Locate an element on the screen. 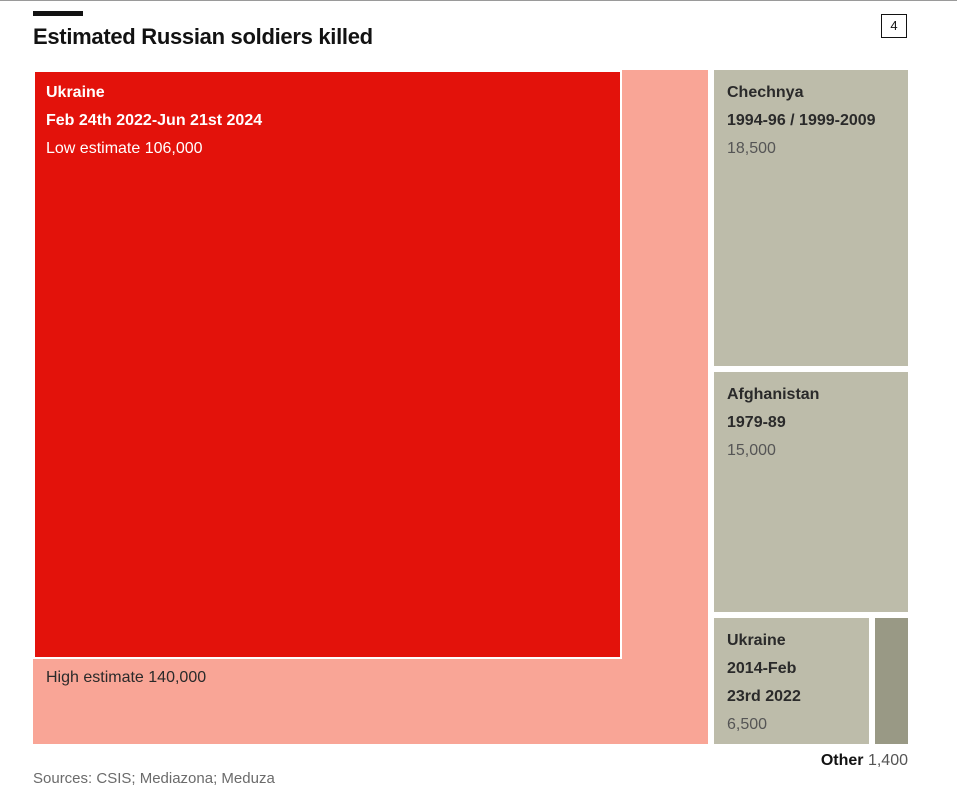 This screenshot has width=957, height=804. page-number-badge: 4 is located at coordinates (894, 26).